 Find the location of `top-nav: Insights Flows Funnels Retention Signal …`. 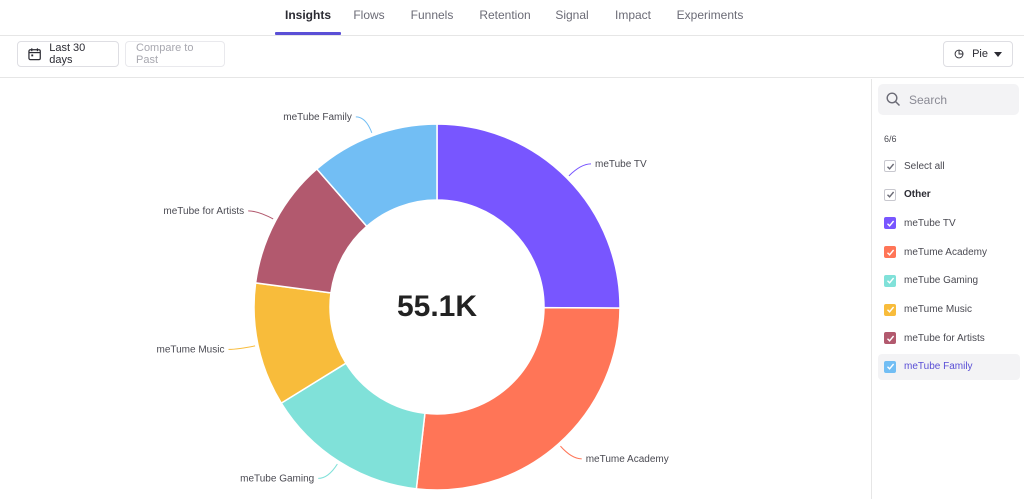

top-nav: Insights Flows Funnels Retention Signal … is located at coordinates (512, 18).